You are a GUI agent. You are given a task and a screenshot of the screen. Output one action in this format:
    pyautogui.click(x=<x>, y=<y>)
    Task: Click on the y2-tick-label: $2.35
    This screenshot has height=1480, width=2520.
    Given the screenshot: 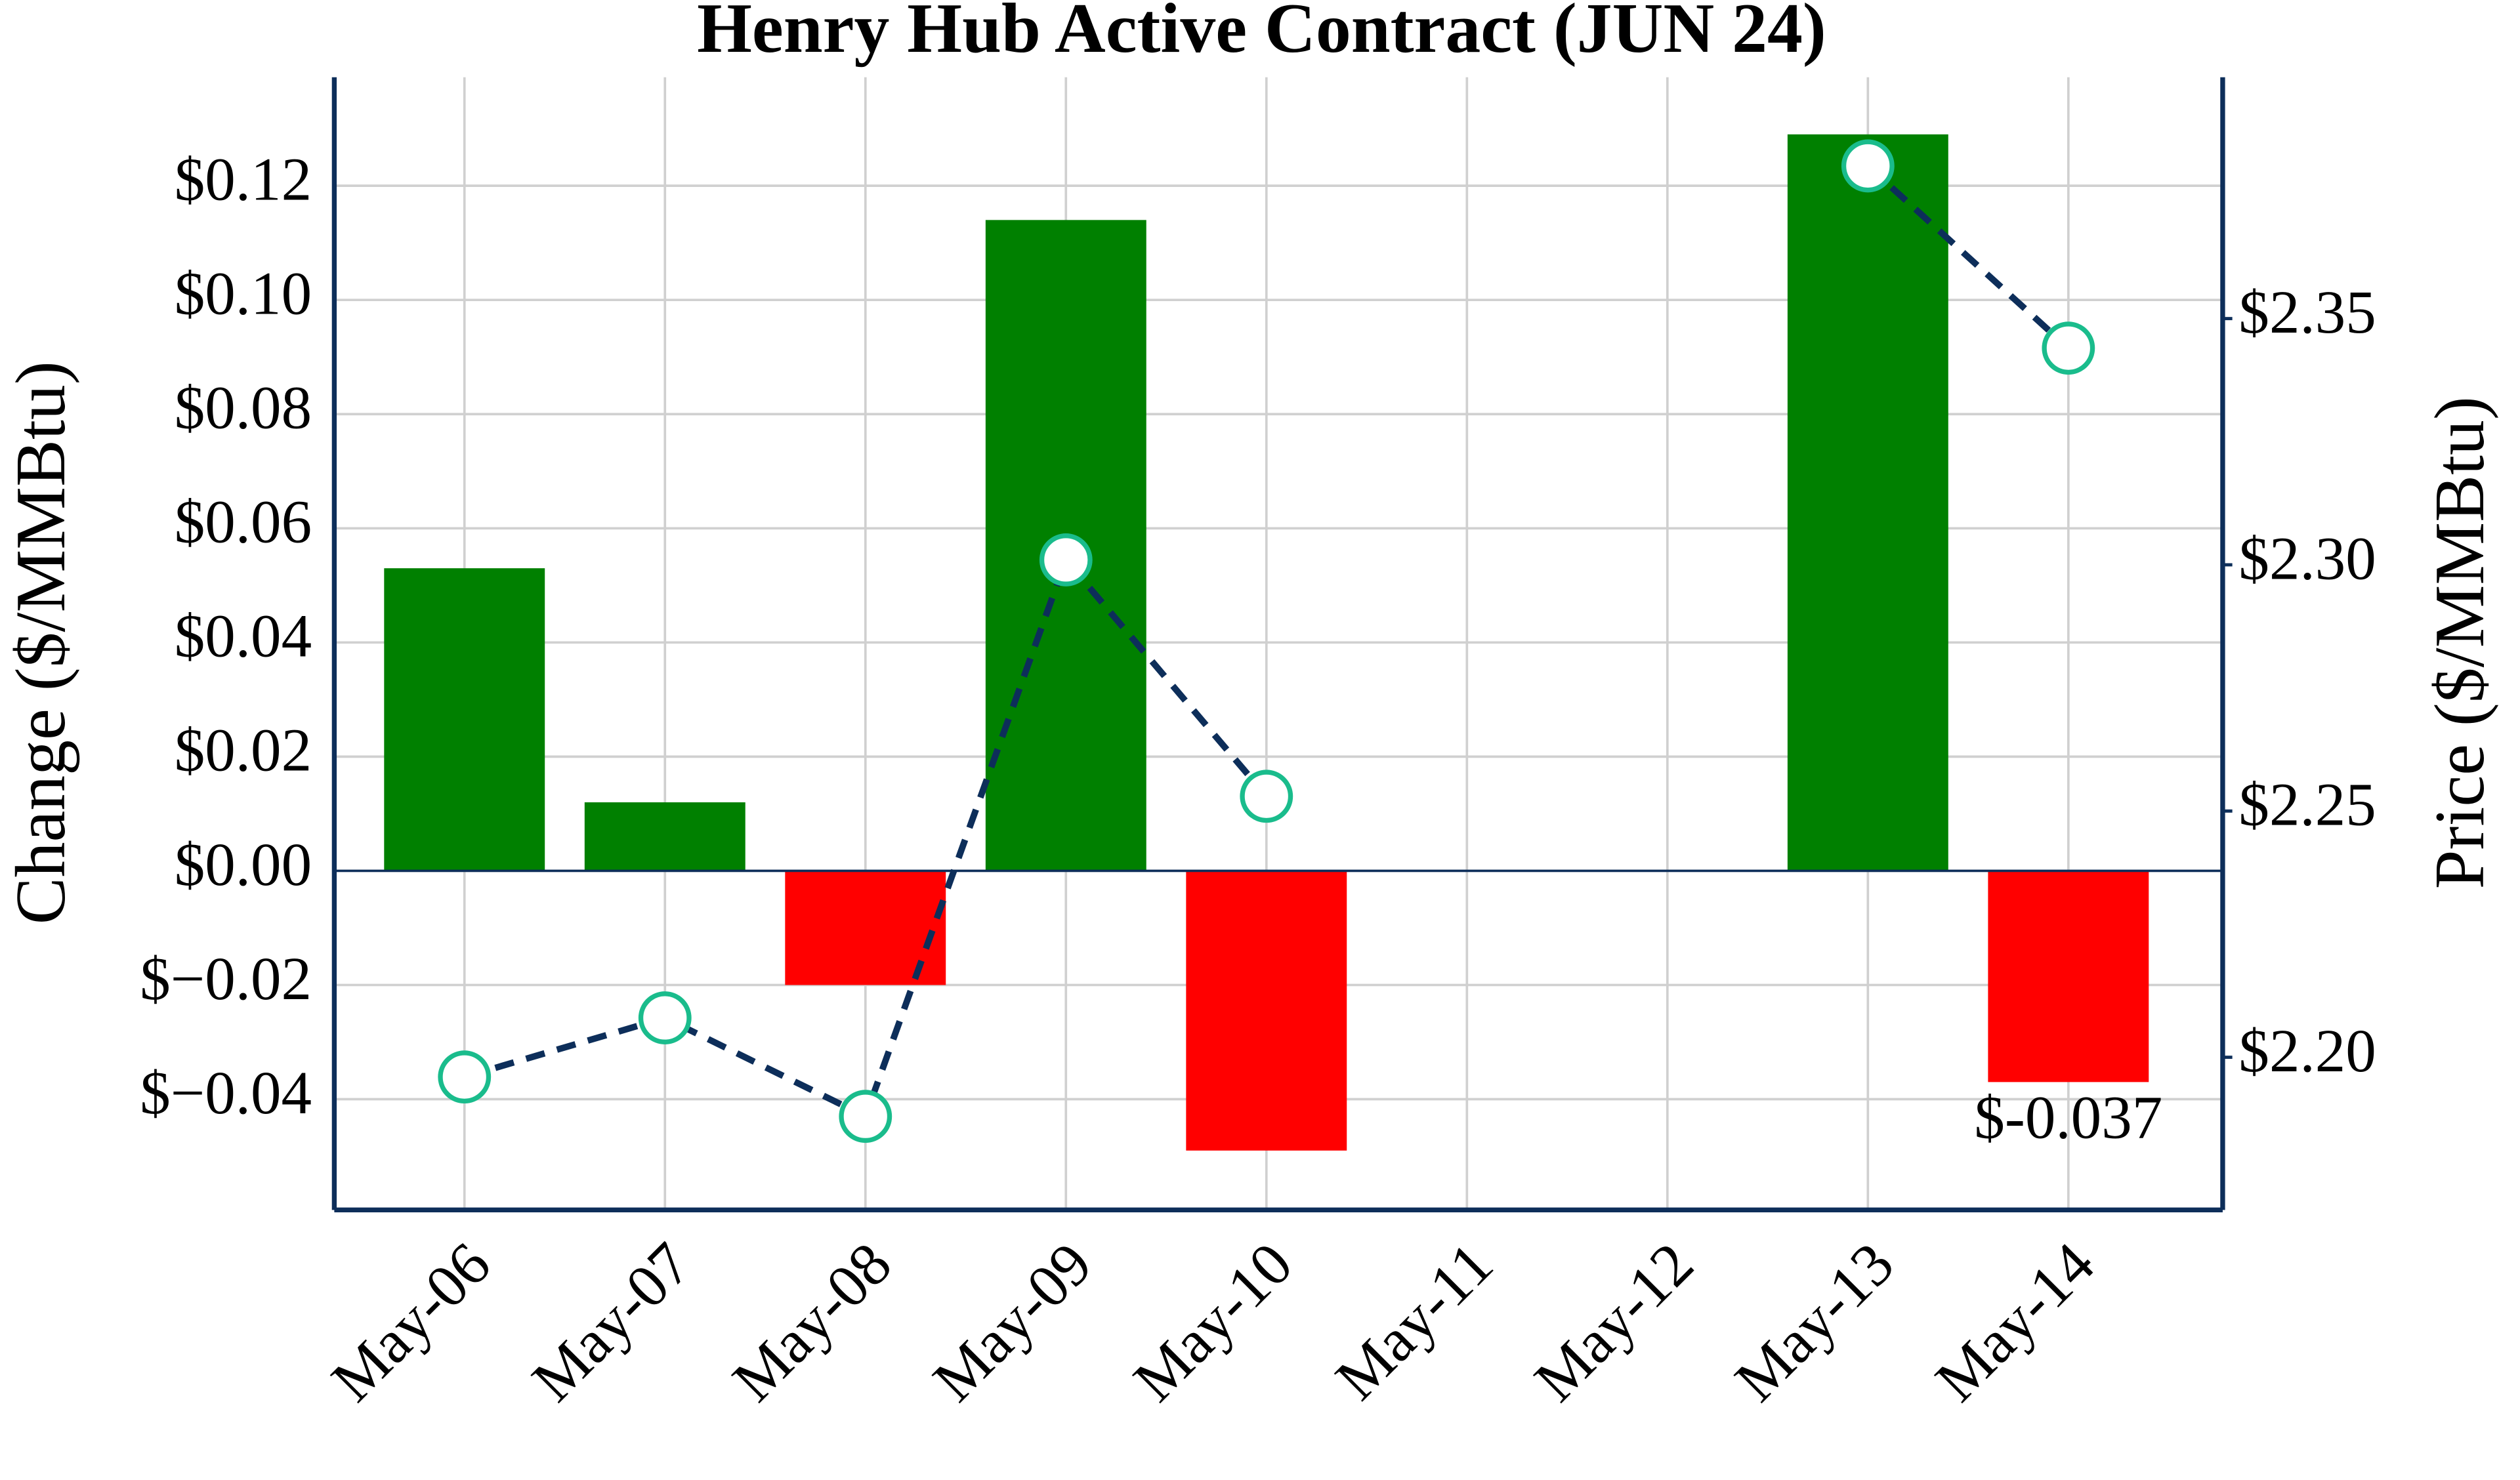 What is the action you would take?
    pyautogui.click(x=2307, y=312)
    